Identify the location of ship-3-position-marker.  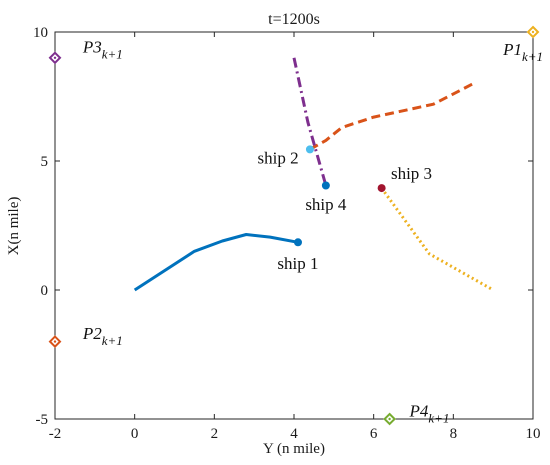
(381, 188).